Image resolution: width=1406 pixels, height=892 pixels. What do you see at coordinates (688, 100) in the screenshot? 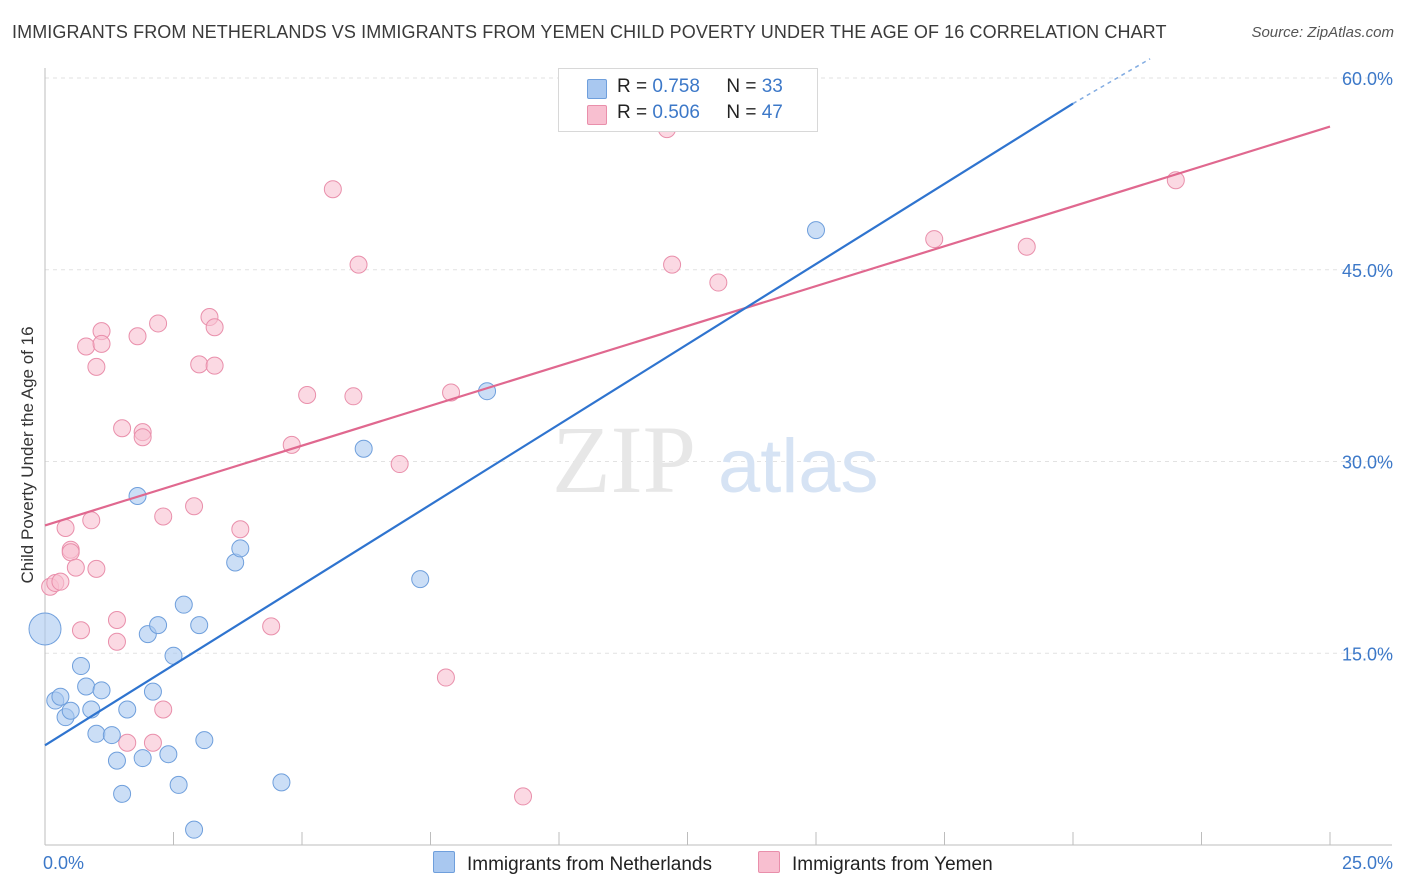
I see `legend: R = 0.758 N = 33 R = 0.506 N = 47` at bounding box center [688, 100].